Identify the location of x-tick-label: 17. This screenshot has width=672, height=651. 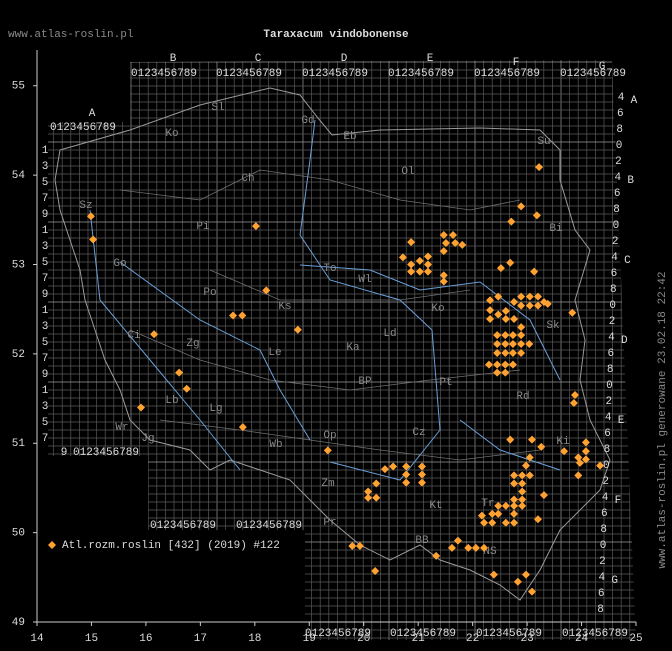
(200, 639).